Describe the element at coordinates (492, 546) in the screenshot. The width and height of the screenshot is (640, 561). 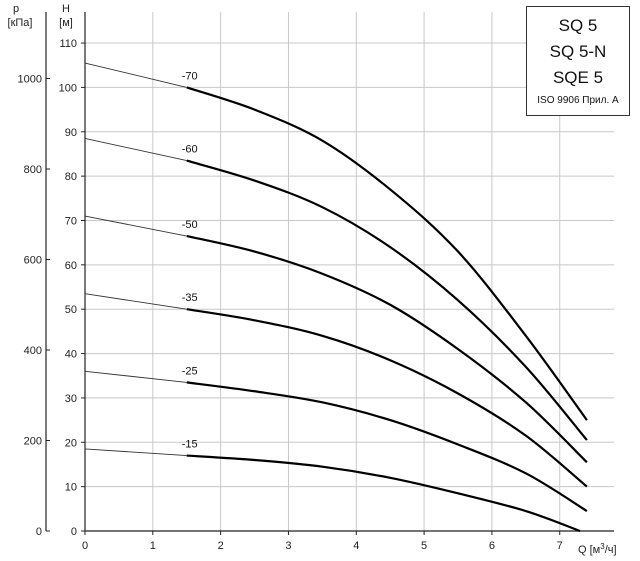
I see `x-tick-label: 6` at that location.